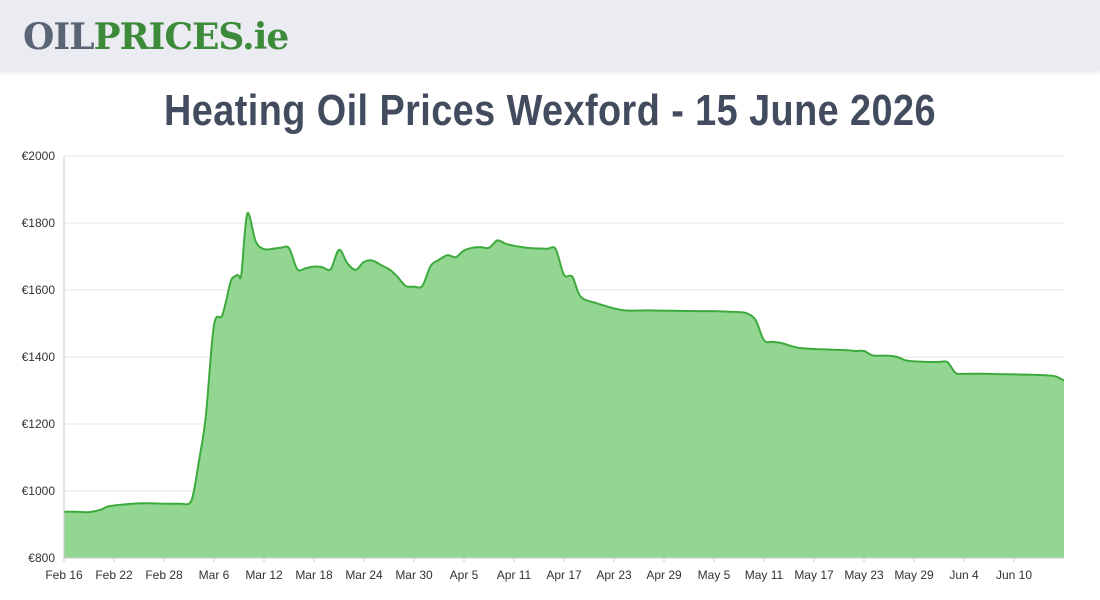 The image size is (1100, 600). Describe the element at coordinates (914, 575) in the screenshot. I see `x-tick-label: May 29` at that location.